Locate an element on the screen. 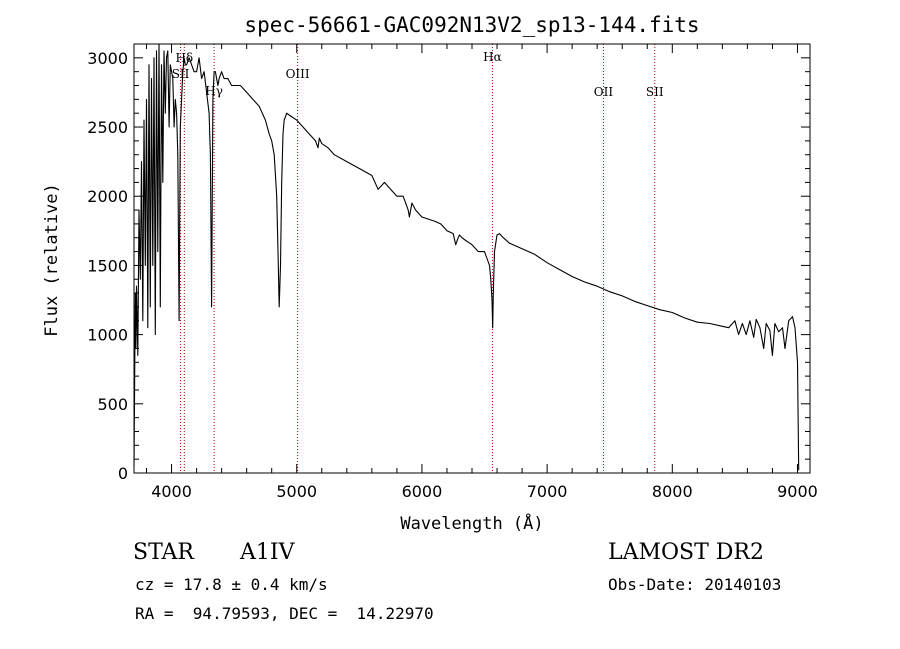 The width and height of the screenshot is (900, 649). y-tick-label: 500 is located at coordinates (112, 404).